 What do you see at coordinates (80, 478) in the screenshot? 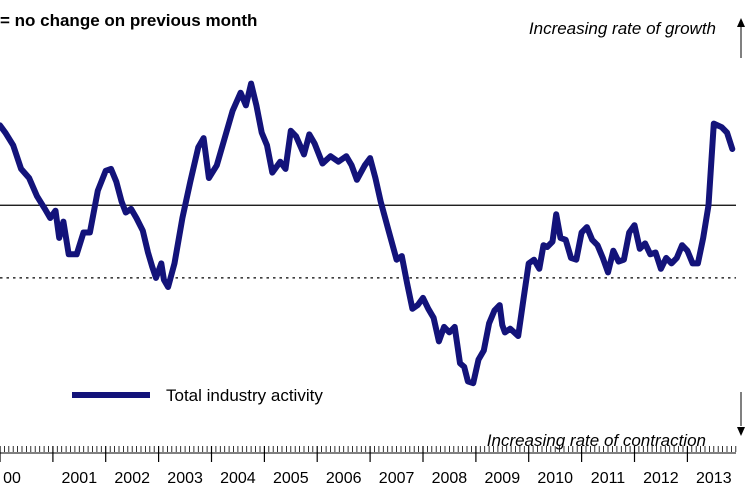
I see `x-tick-label: 2001` at bounding box center [80, 478].